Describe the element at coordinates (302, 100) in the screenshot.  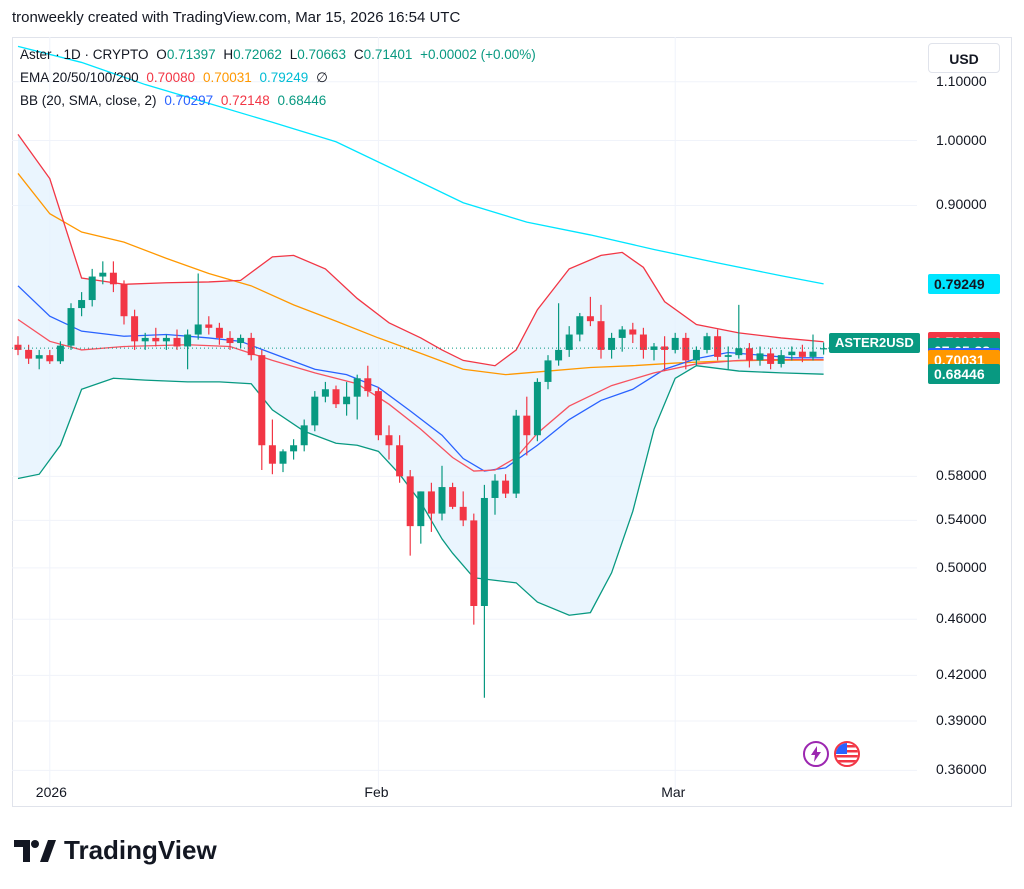
I see `legend-bb-lower: 0.68446` at that location.